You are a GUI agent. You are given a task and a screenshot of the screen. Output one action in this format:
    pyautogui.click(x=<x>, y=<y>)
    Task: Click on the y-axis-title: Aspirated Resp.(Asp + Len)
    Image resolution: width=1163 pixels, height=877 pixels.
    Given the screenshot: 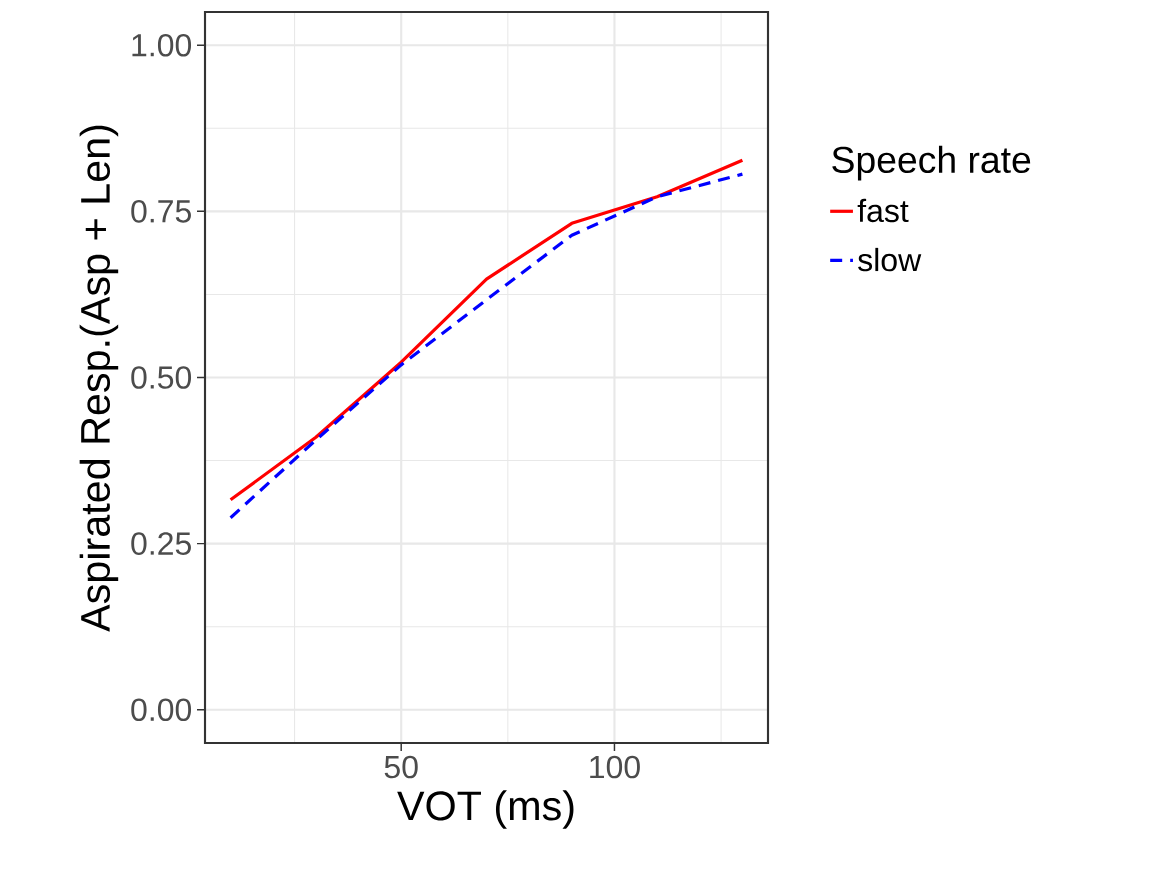 What is the action you would take?
    pyautogui.click(x=99, y=378)
    